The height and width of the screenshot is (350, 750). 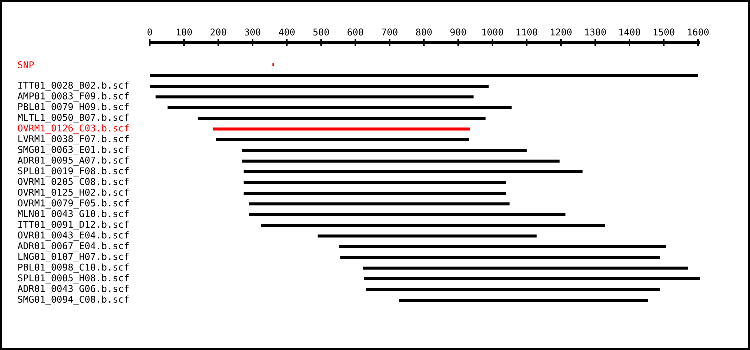 I want to click on y-tick-label: OVRM1_0079_F05.b.scf, so click(x=73, y=204).